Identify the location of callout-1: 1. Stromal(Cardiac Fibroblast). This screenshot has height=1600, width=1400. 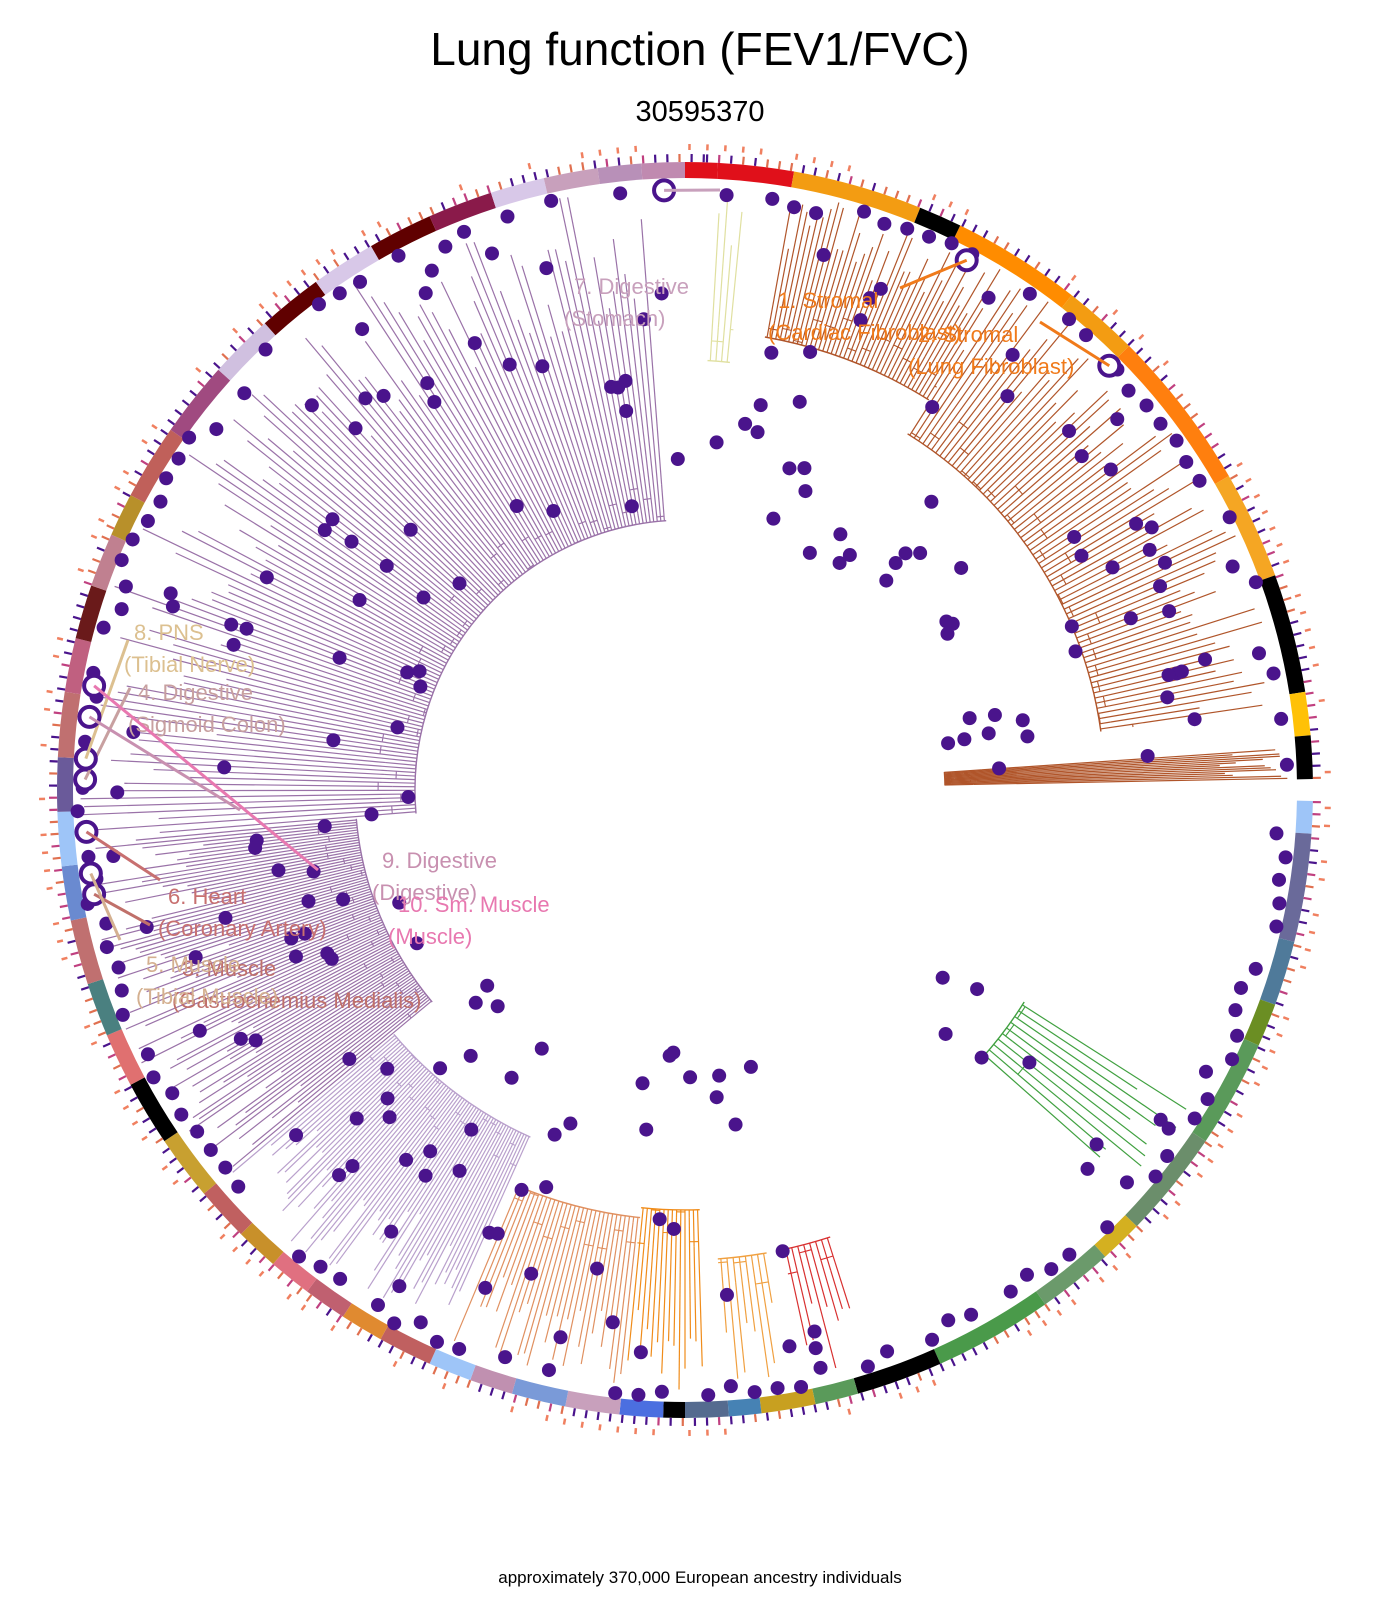
(873, 296).